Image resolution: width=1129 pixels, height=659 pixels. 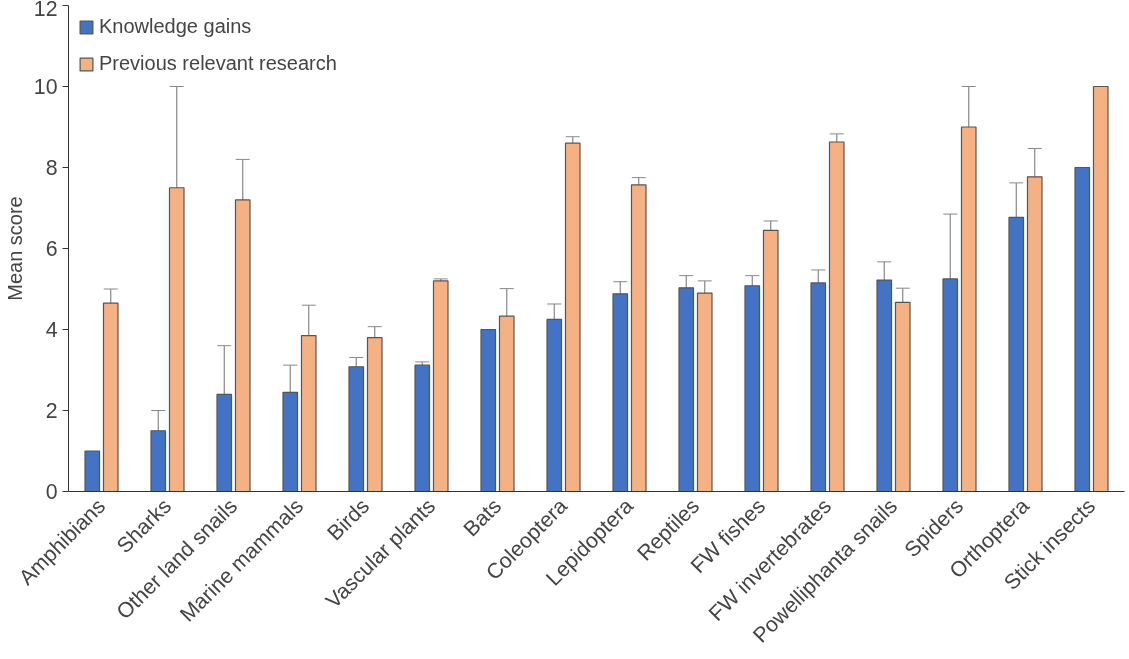 What do you see at coordinates (45, 87) in the screenshot?
I see `y-tick-label: 10` at bounding box center [45, 87].